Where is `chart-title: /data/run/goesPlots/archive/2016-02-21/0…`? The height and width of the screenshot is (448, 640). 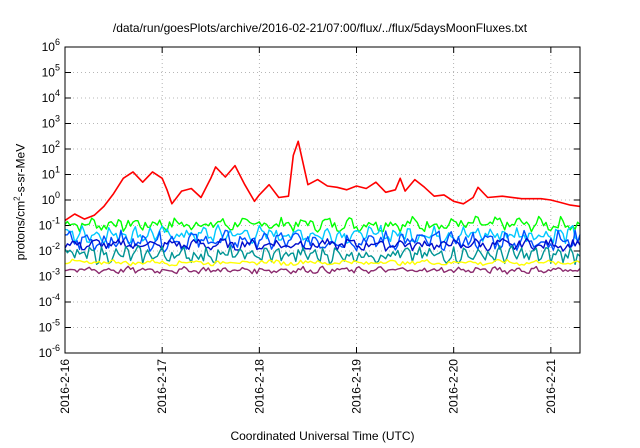 chart-title: /data/run/goesPlots/archive/2016-02-21/0… is located at coordinates (320, 28).